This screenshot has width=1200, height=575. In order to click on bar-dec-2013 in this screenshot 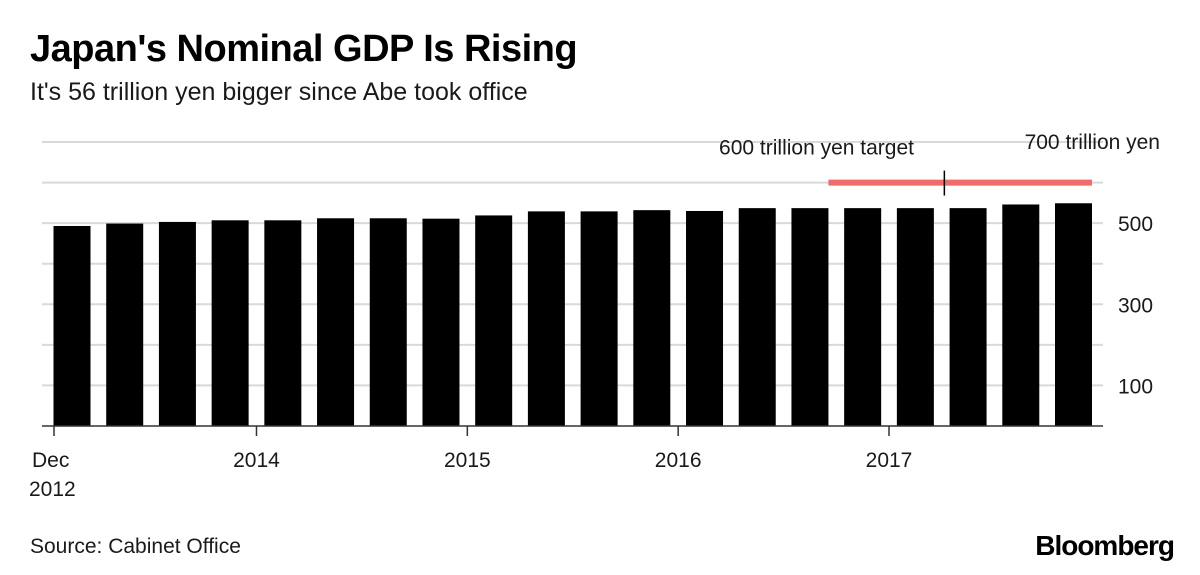, I will do `click(283, 323)`.